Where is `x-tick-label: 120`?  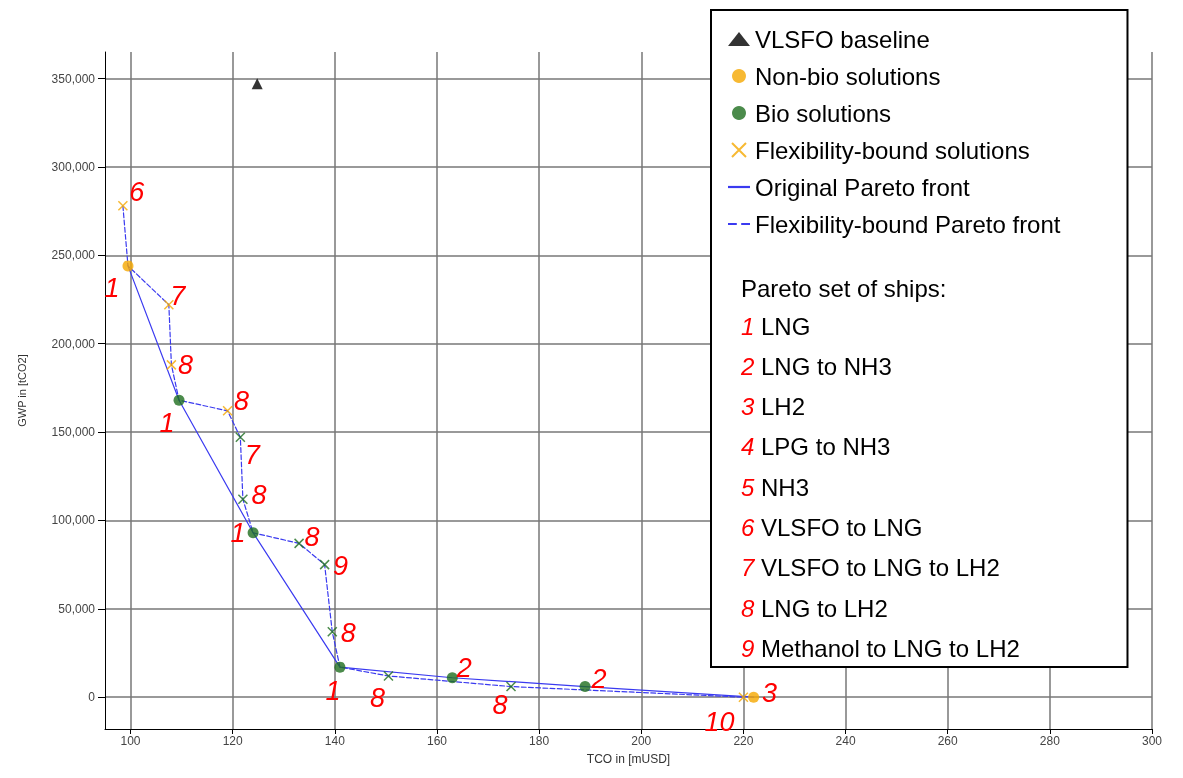
x-tick-label: 120 is located at coordinates (233, 741).